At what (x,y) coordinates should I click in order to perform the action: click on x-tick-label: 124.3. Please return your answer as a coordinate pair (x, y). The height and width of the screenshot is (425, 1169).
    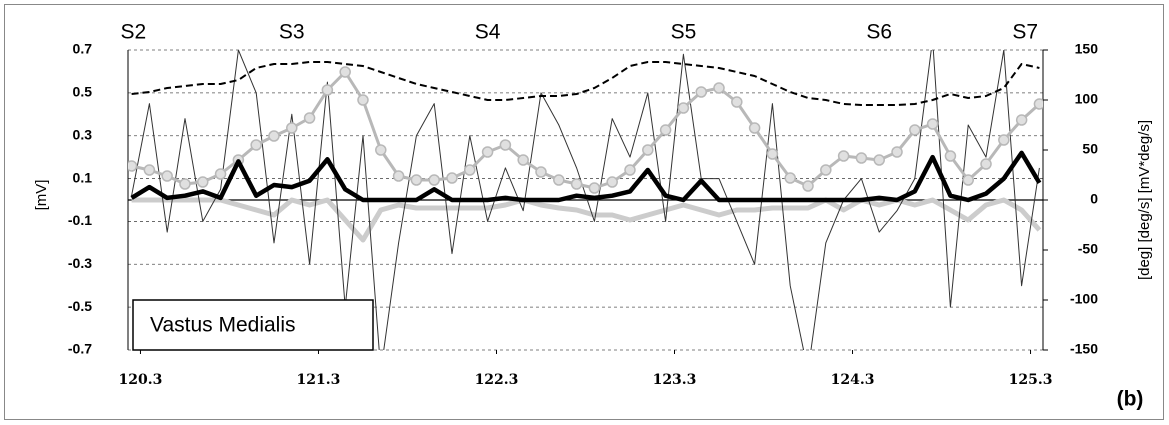
    Looking at the image, I should click on (853, 380).